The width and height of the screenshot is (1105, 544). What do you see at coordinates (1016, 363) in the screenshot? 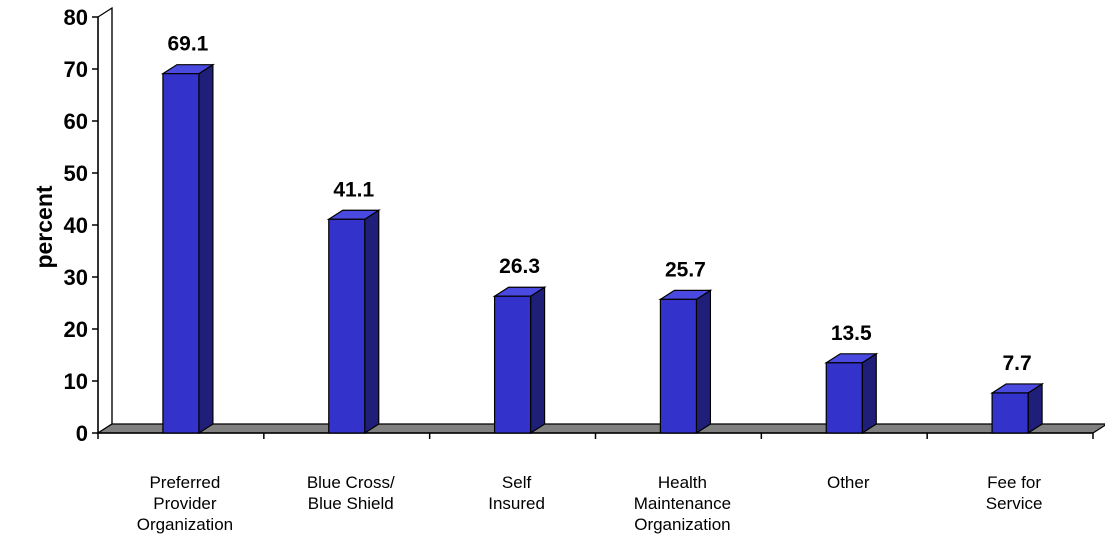
I see `data-label: 7.7` at bounding box center [1016, 363].